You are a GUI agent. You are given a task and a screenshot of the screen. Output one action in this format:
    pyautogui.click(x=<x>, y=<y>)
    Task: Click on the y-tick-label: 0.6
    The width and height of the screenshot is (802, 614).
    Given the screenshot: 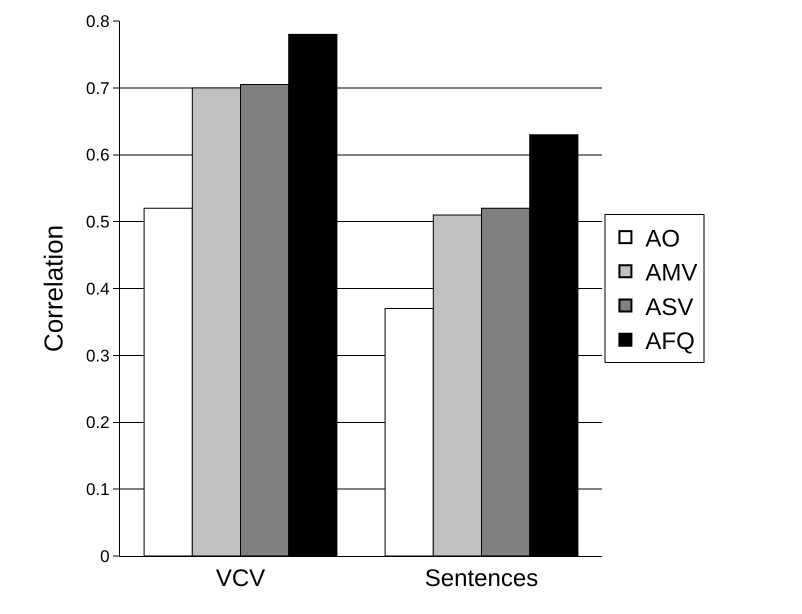 What is the action you would take?
    pyautogui.click(x=98, y=155)
    